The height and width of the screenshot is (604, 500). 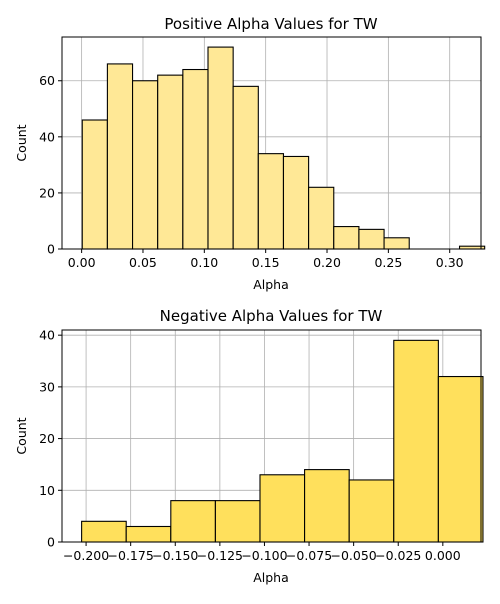 What do you see at coordinates (47, 490) in the screenshot?
I see `y-tick-label: 10` at bounding box center [47, 490].